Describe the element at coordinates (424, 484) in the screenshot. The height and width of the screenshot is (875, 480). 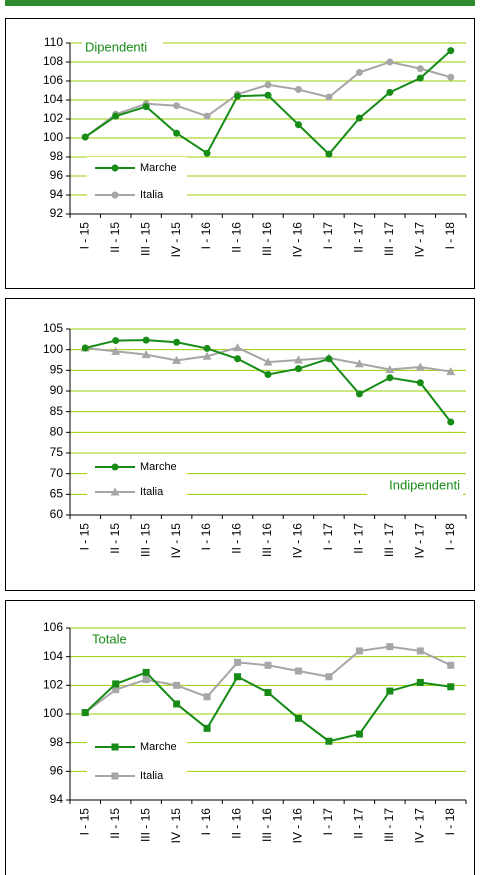
I see `chart-title: Indipendenti` at that location.